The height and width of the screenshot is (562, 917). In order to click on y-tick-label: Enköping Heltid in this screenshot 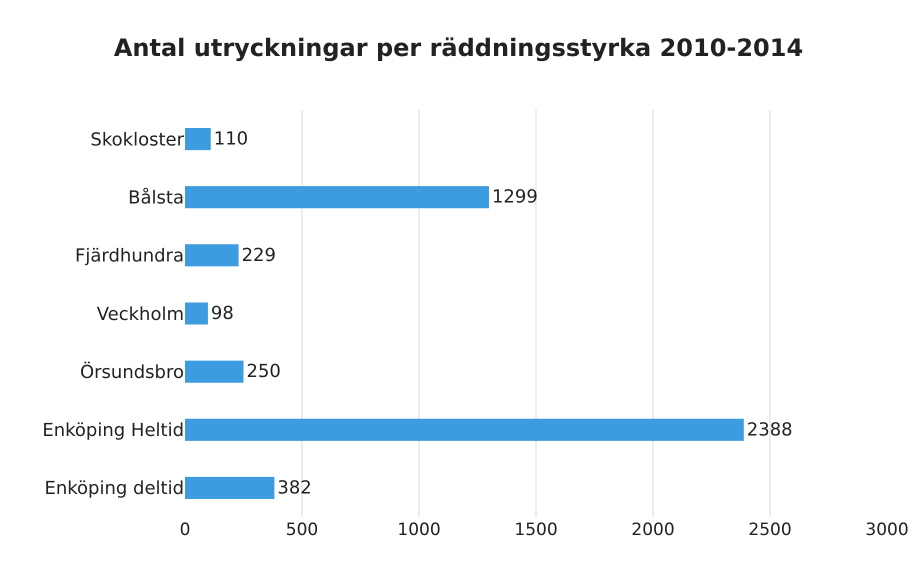, I will do `click(113, 431)`.